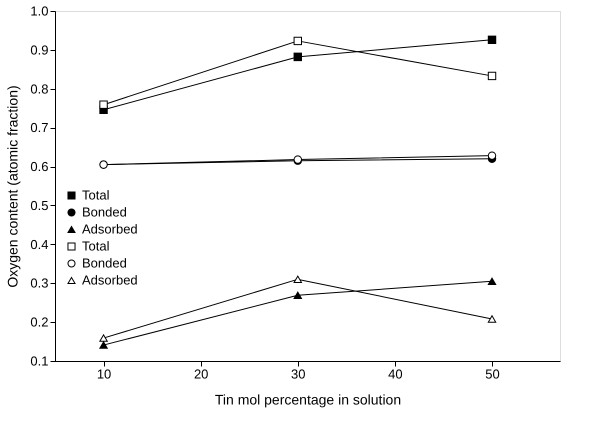 This screenshot has height=433, width=613. What do you see at coordinates (39, 244) in the screenshot?
I see `y-tick-label: 0.4` at bounding box center [39, 244].